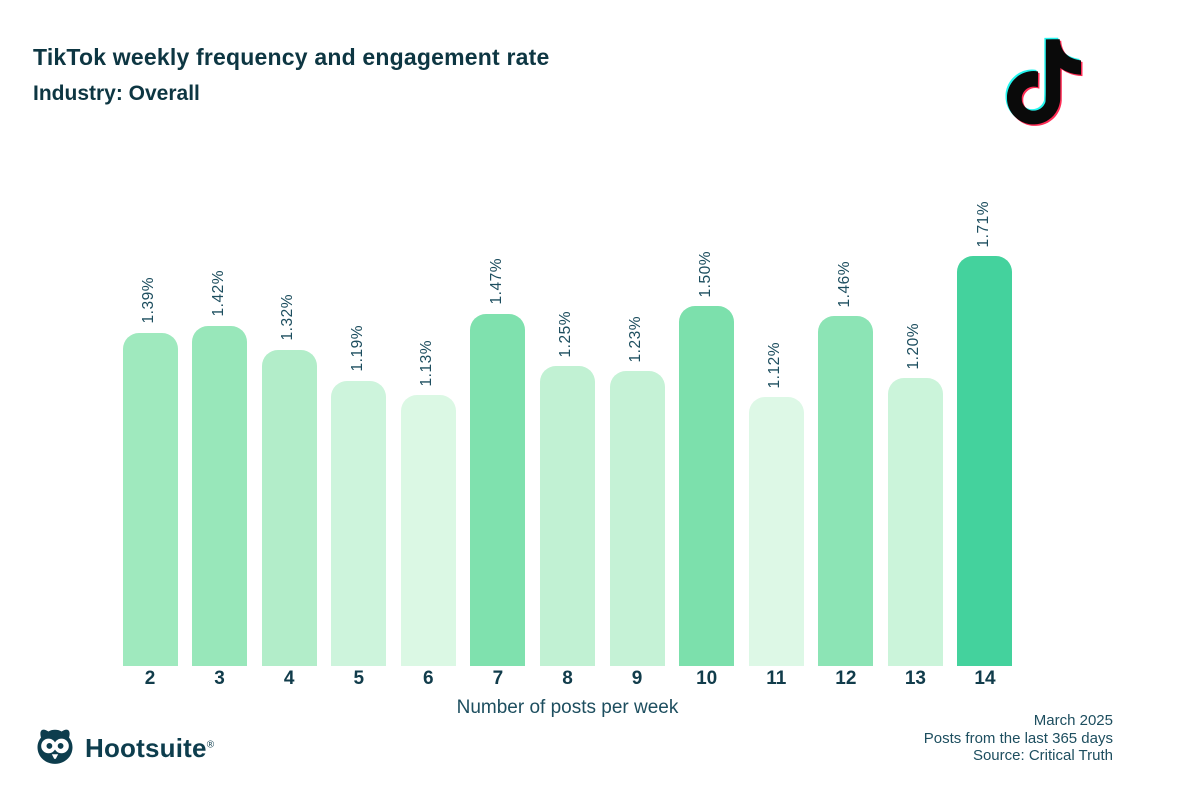 The height and width of the screenshot is (800, 1200). I want to click on x-axis-title: Number of posts per week, so click(567, 707).